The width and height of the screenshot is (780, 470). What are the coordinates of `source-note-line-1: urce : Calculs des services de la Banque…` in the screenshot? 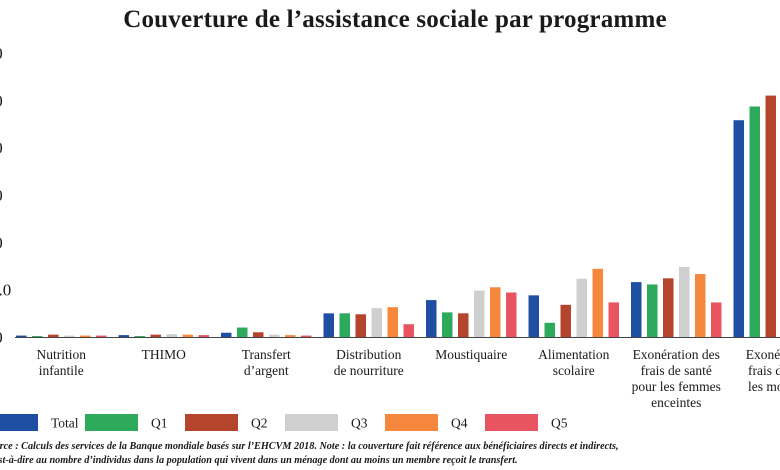 It's located at (309, 446).